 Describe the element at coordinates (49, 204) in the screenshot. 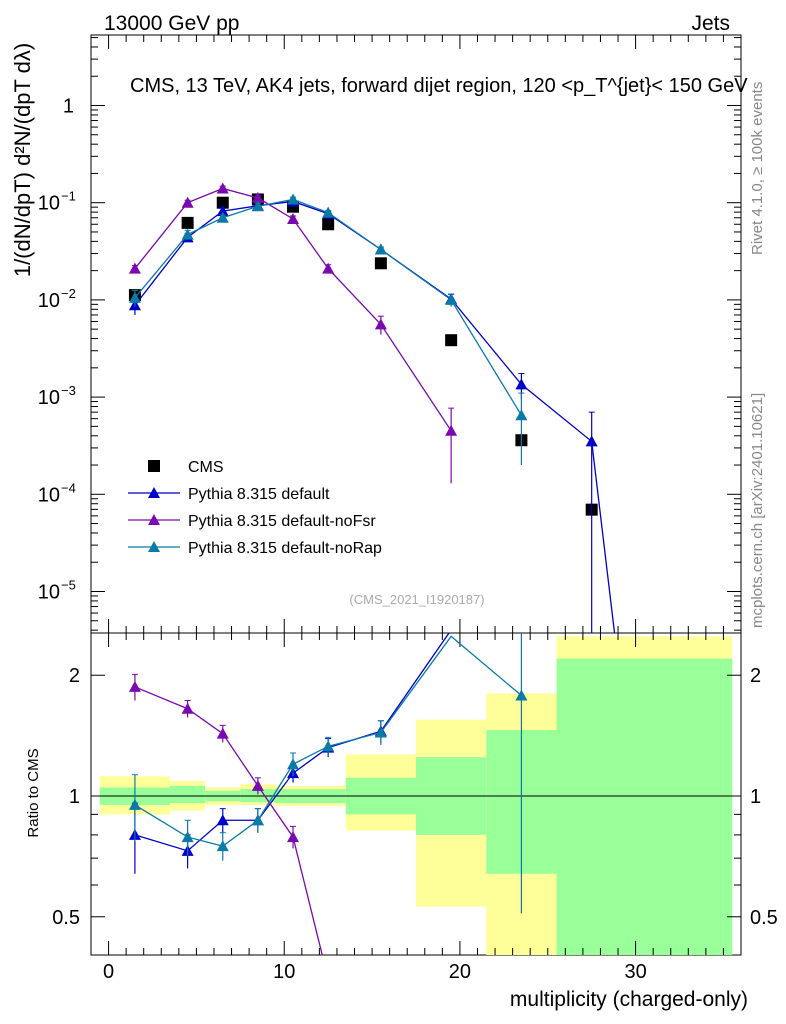

I see `main-ytick-label-4: 10` at that location.